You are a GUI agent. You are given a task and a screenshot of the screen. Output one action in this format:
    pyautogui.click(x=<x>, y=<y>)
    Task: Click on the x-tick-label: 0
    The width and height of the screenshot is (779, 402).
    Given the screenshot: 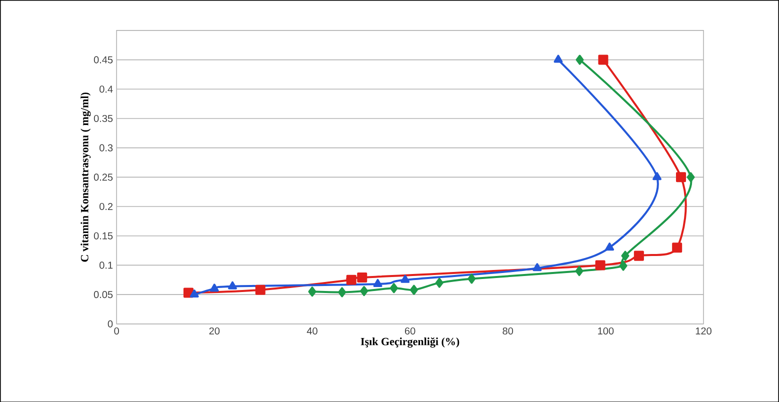 What is the action you would take?
    pyautogui.click(x=116, y=330)
    